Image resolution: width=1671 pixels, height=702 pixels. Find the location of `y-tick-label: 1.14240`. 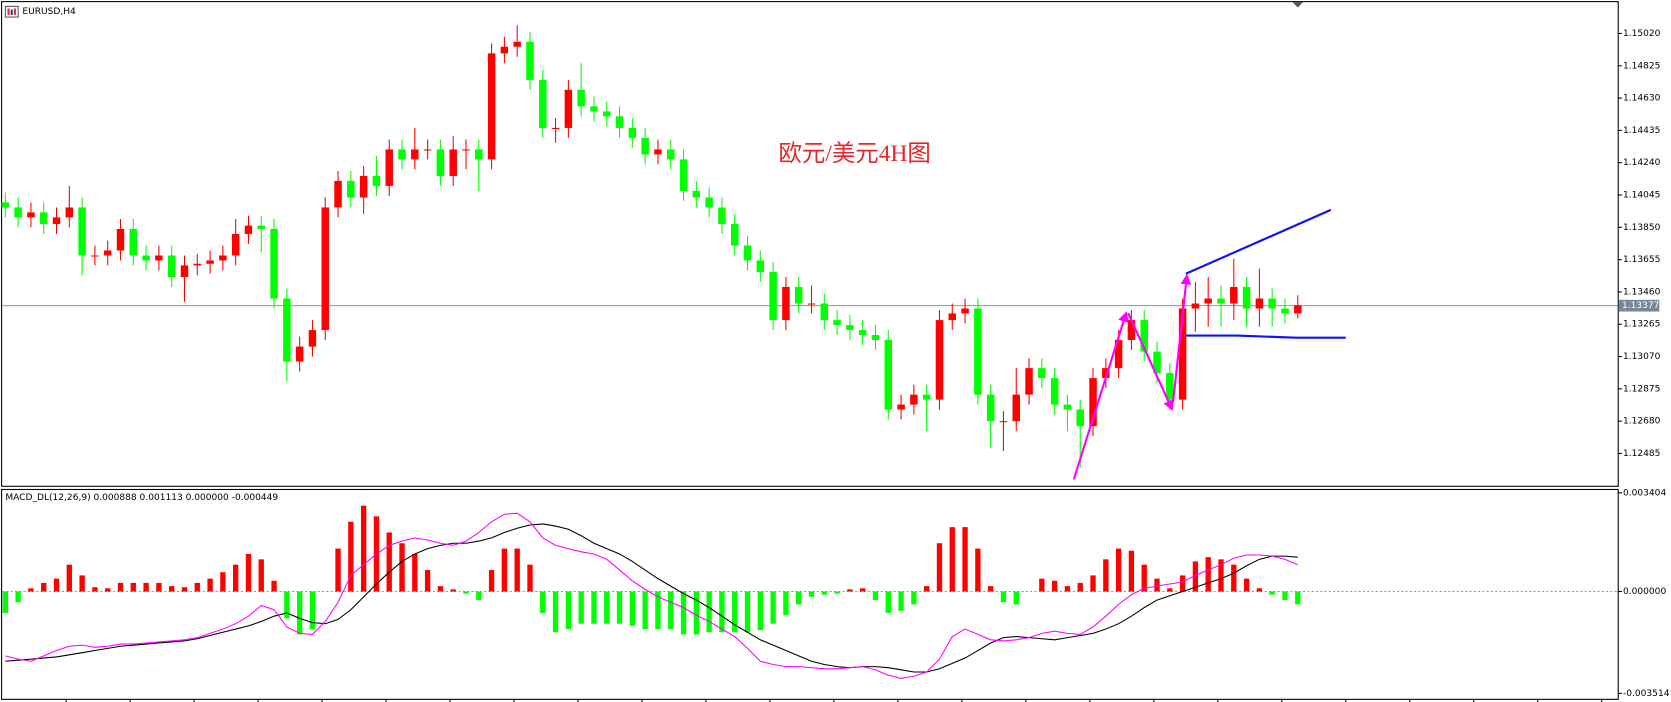

y-tick-label: 1.14240 is located at coordinates (1642, 163).